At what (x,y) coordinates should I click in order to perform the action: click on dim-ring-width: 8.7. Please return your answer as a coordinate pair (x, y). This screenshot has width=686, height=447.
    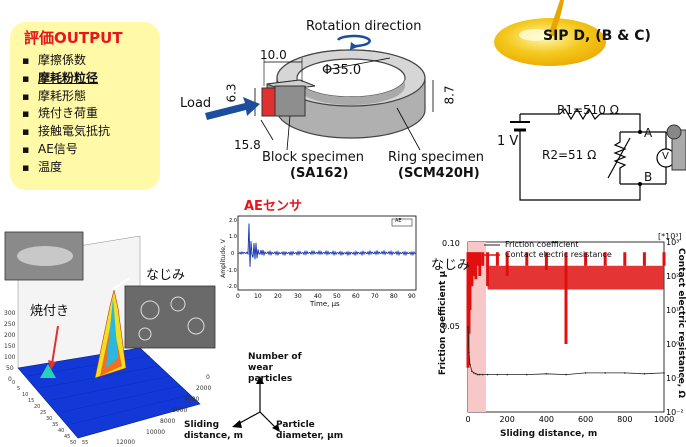
    Looking at the image, I should click on (449, 95).